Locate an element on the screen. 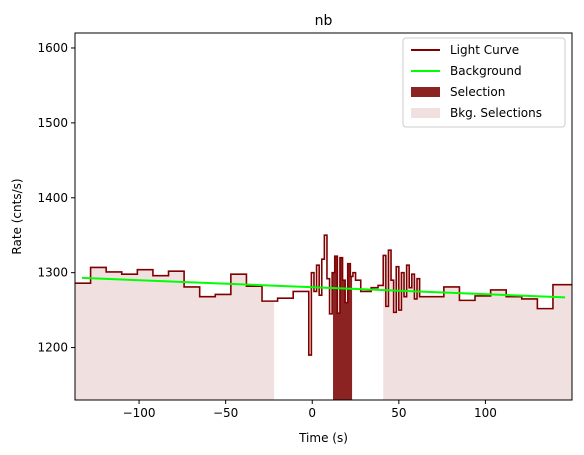 This screenshot has width=584, height=455. x-tick-label: 50 is located at coordinates (398, 413).